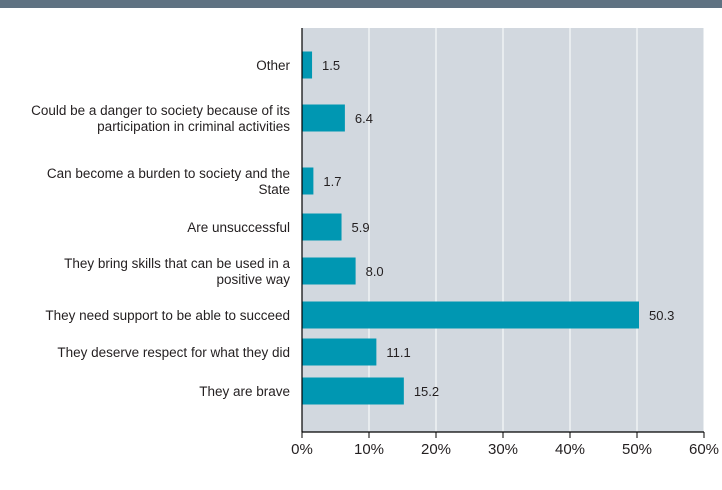  Describe the element at coordinates (704, 449) in the screenshot. I see `x-tick-label: 60%` at that location.